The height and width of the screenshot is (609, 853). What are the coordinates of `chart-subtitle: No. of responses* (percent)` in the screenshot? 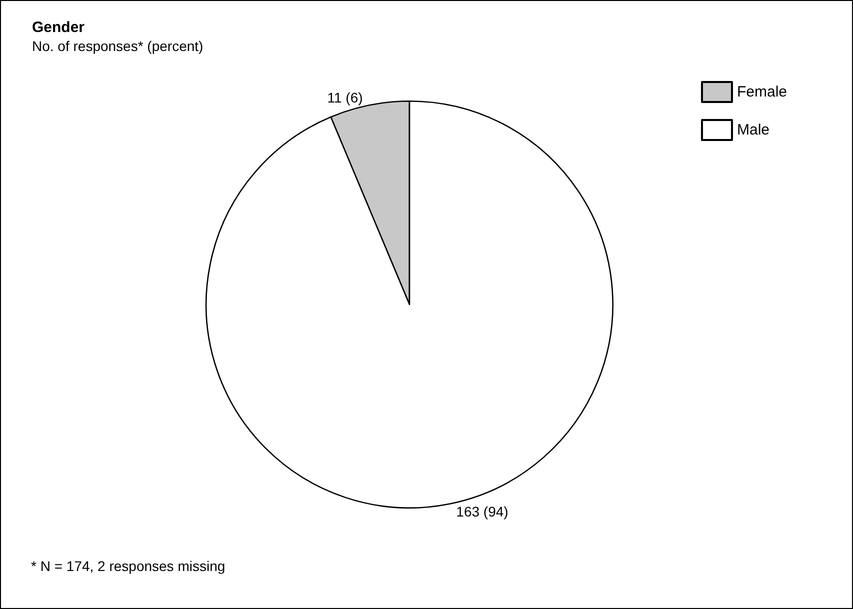 It's located at (118, 46).